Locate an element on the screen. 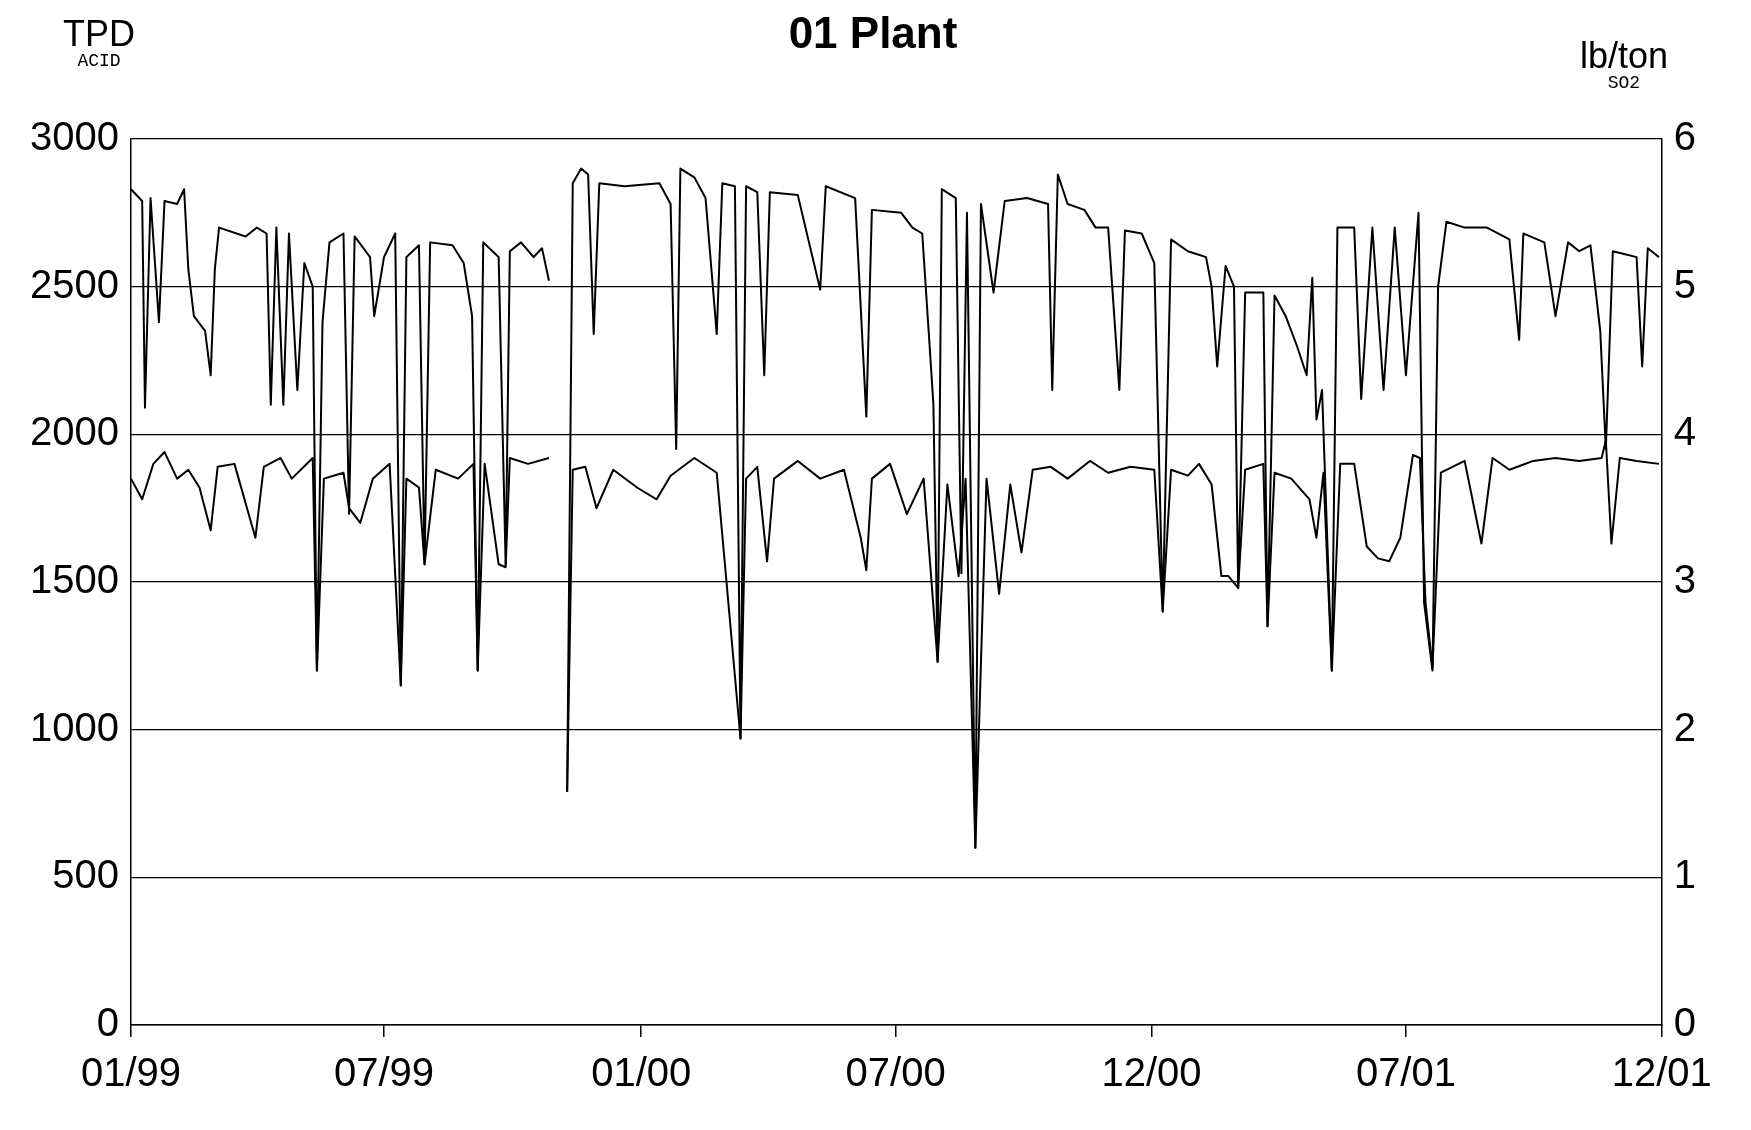 The image size is (1751, 1130). y-tick-label: 1000 is located at coordinates (74, 726).